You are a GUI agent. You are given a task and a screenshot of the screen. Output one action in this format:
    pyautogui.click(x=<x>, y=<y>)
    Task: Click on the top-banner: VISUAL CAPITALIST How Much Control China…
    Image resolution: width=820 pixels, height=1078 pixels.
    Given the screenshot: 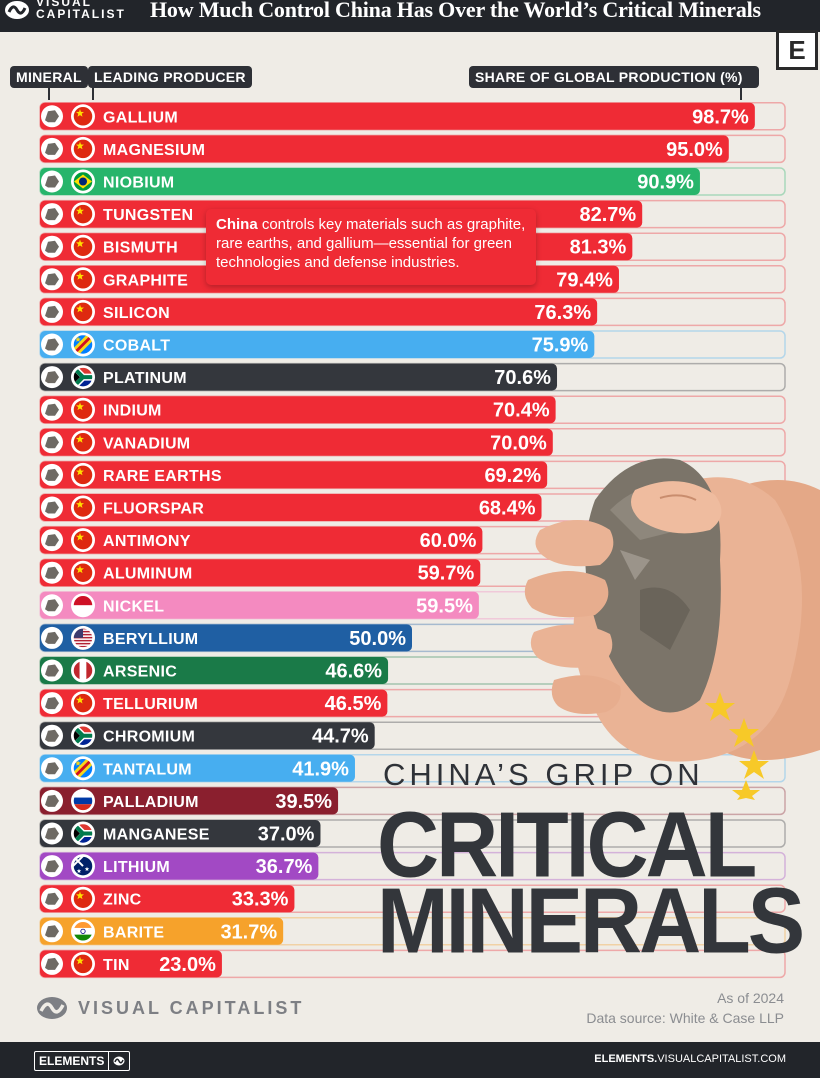 What is the action you would take?
    pyautogui.click(x=410, y=16)
    